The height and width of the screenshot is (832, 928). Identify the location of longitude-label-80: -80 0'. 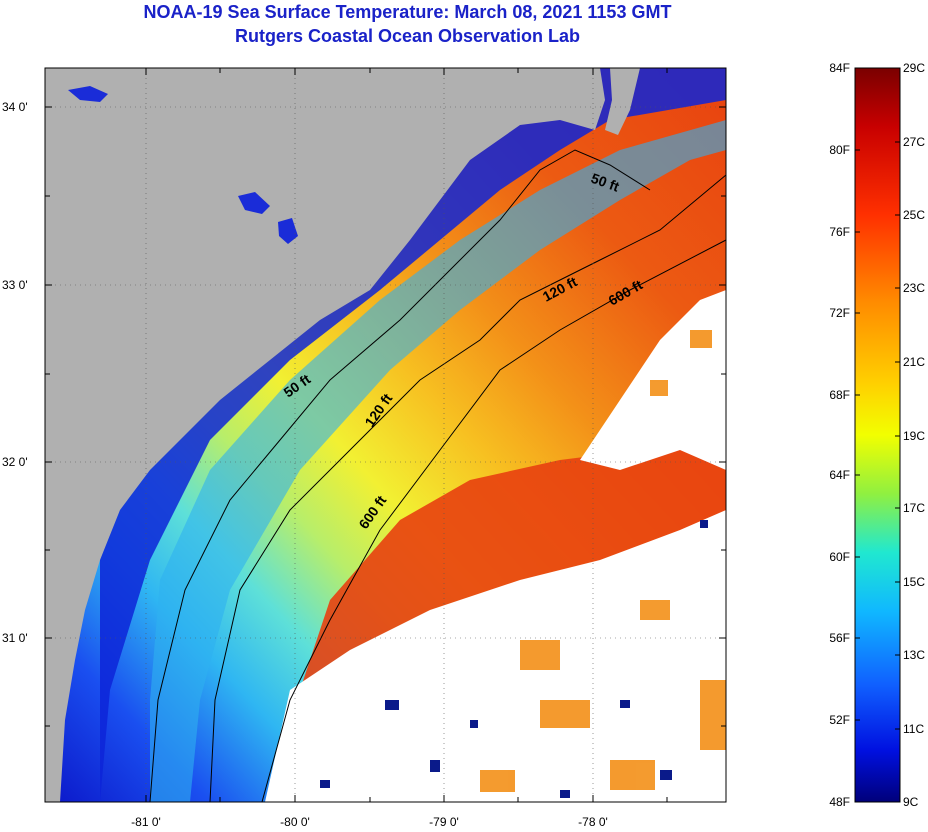
(295, 822).